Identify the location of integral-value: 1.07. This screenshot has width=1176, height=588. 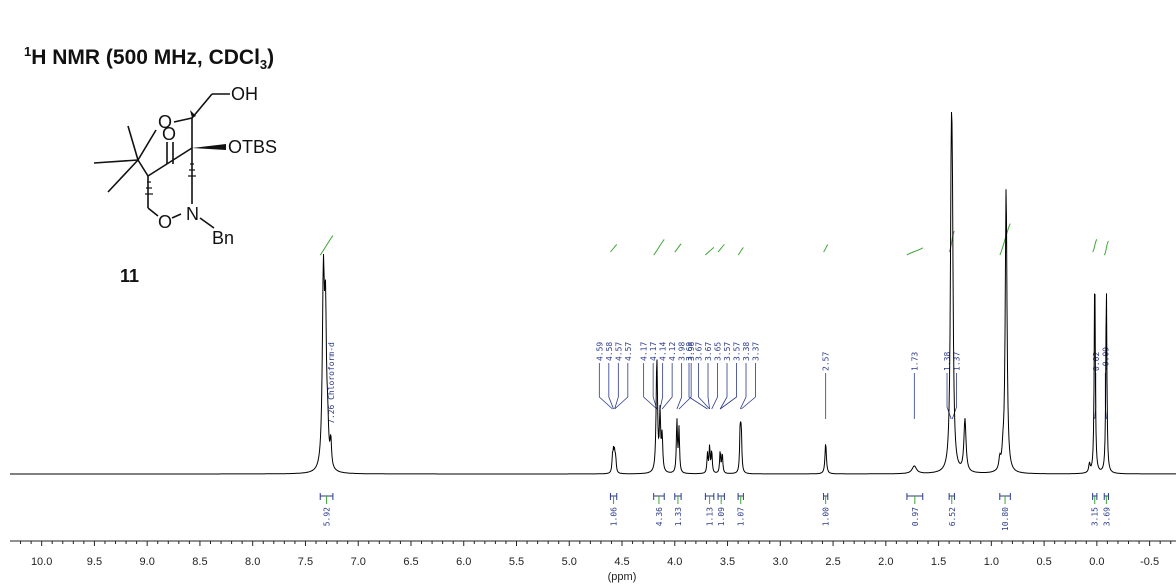
(741, 516).